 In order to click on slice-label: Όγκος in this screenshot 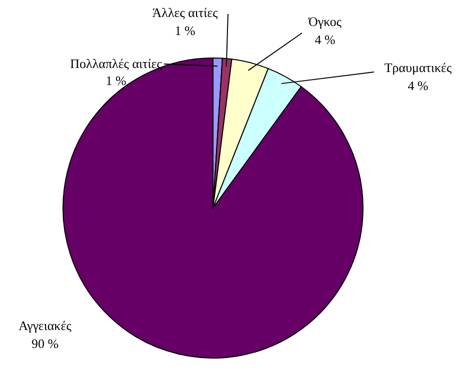, I will do `click(324, 21)`.